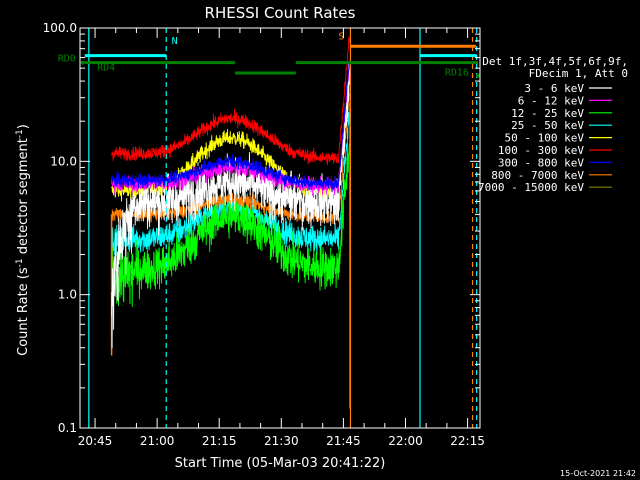 This screenshot has height=480, width=640. What do you see at coordinates (537, 175) in the screenshot?
I see `legend-entry: 800 - 7000 keV` at bounding box center [537, 175].